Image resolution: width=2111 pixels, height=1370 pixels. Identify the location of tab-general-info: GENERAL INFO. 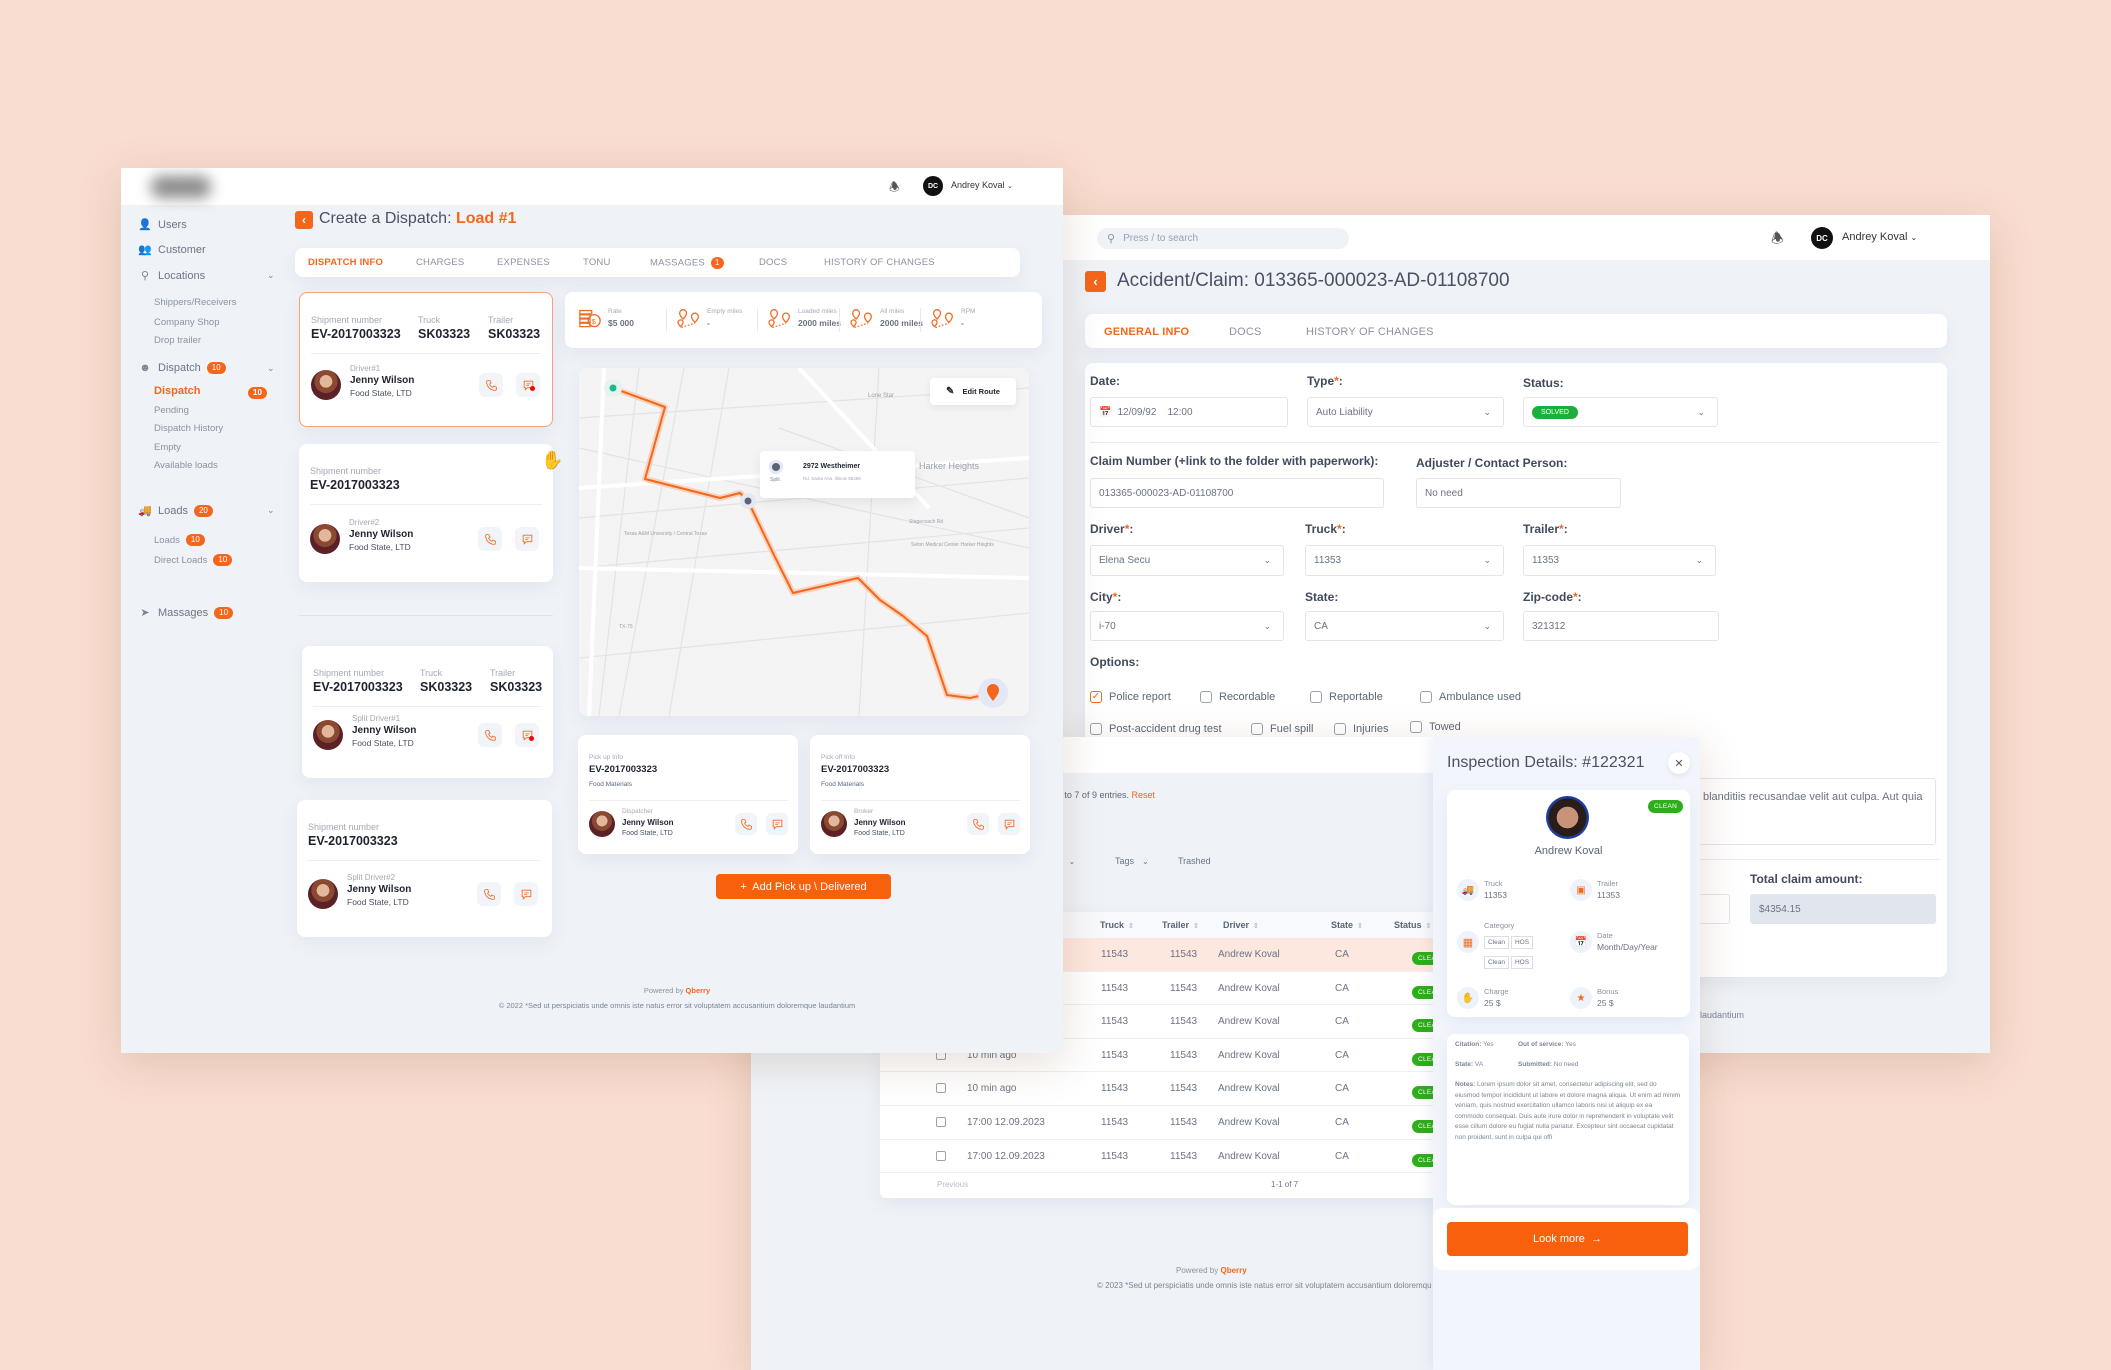
(1147, 332).